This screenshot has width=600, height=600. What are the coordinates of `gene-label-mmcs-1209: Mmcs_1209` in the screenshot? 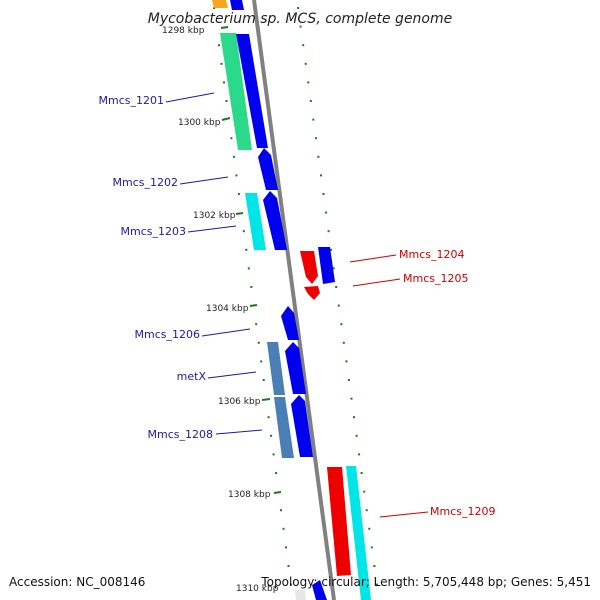 It's located at (462, 511).